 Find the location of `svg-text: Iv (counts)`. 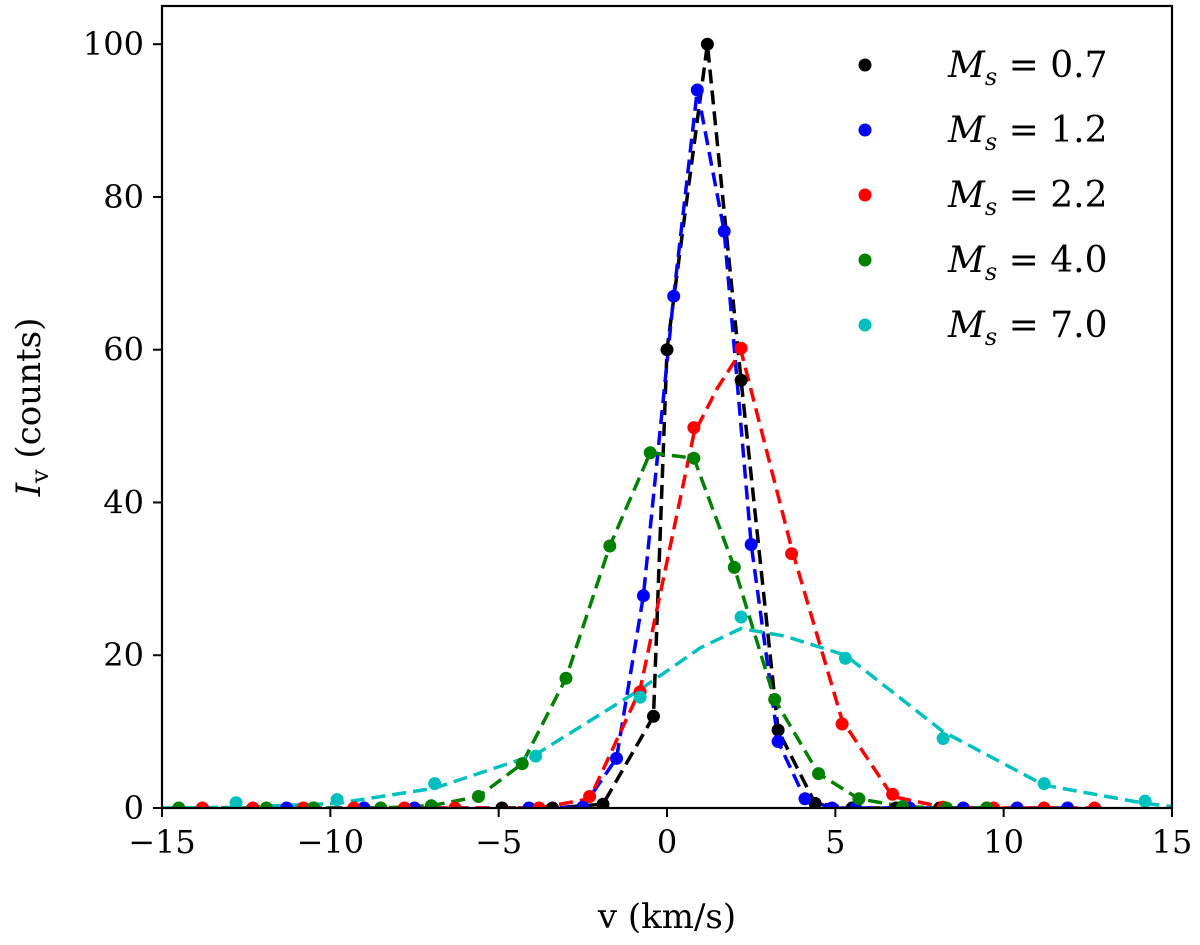

svg-text: Iv (counts) is located at coordinates (31, 408).